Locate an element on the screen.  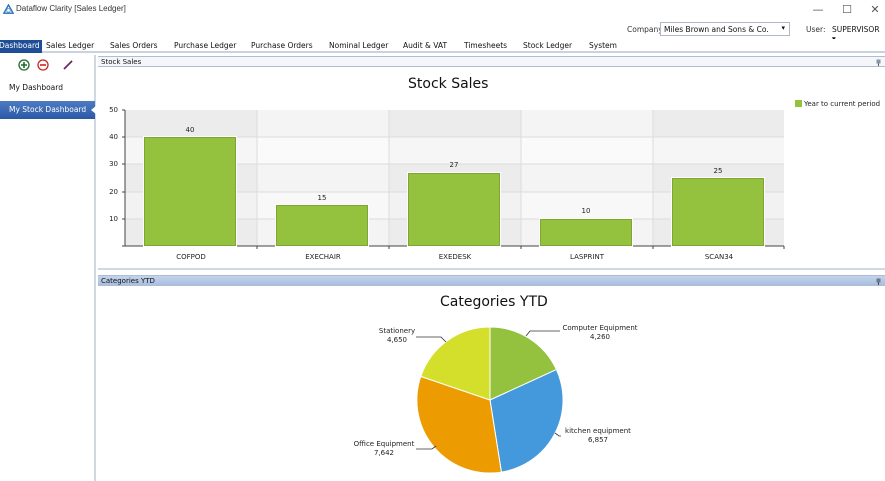
y-tick: 50 is located at coordinates (113, 110).